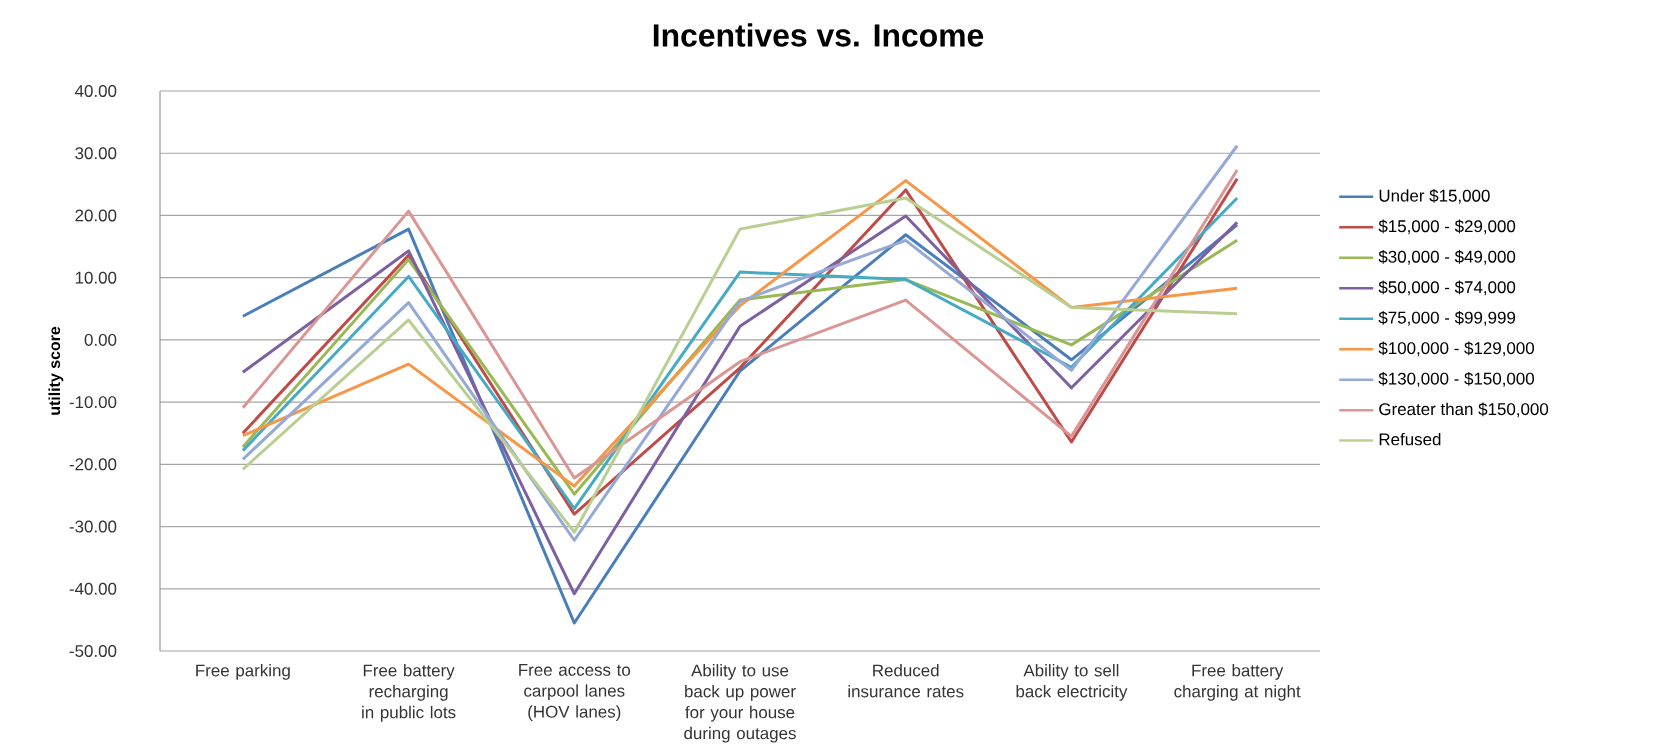  I want to click on legend-label: $30,000 - $49,000, so click(1447, 257).